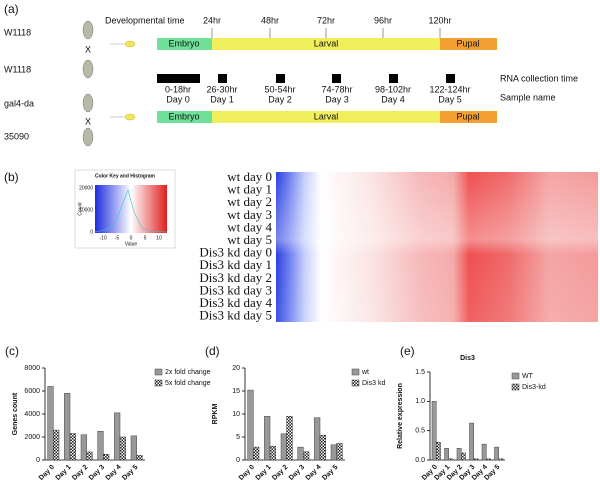 This screenshot has height=485, width=600. I want to click on y-tick-label: 0.0, so click(420, 460).